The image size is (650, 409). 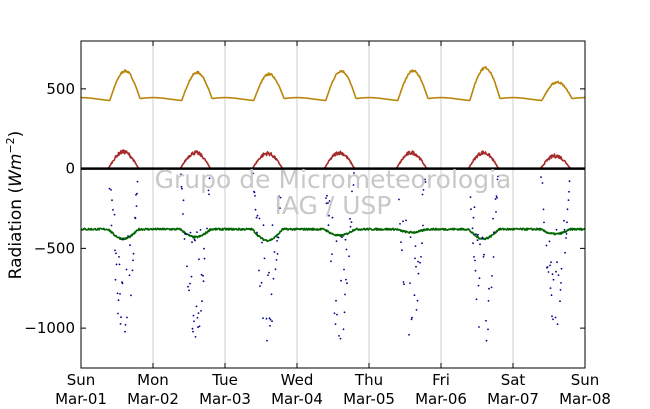 I want to click on x-tick-label-date: Mar-08, so click(x=585, y=399).